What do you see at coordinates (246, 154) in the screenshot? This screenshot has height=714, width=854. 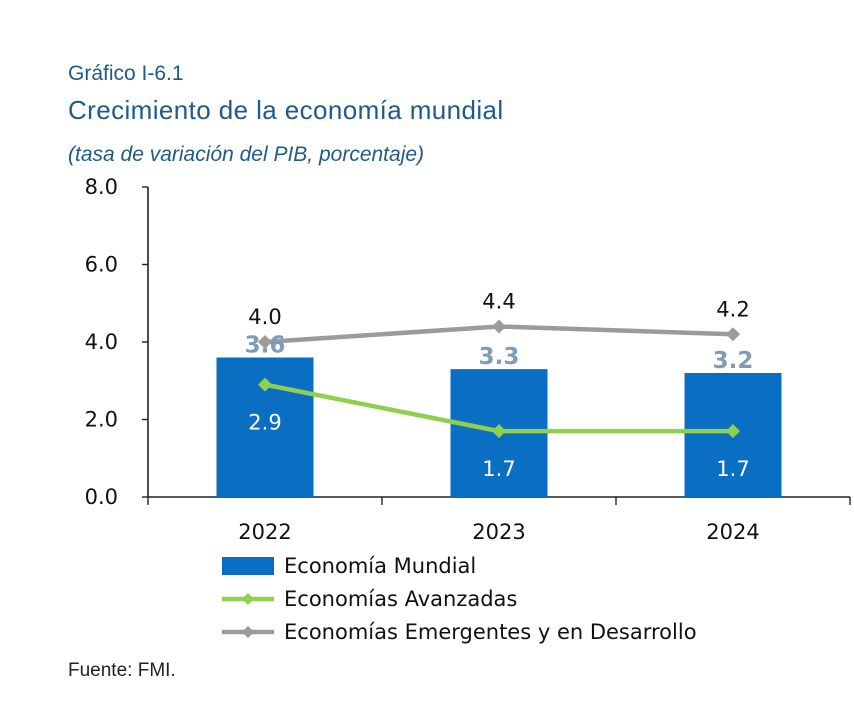 I see `chart-subtitle: (tasa de variación del PIB, porcentaje)` at bounding box center [246, 154].